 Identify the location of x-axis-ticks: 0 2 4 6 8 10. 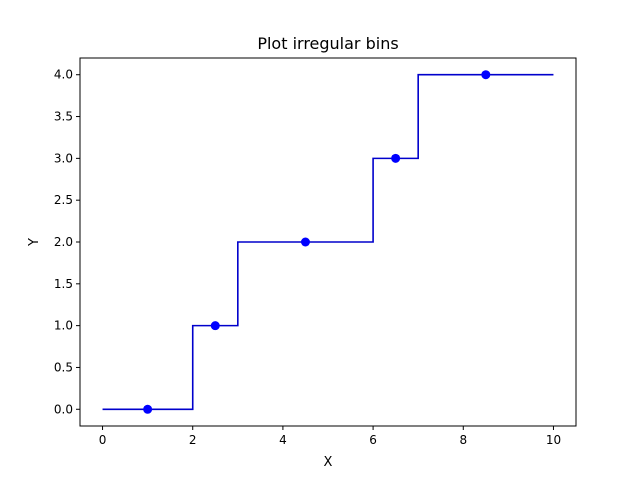
(330, 436).